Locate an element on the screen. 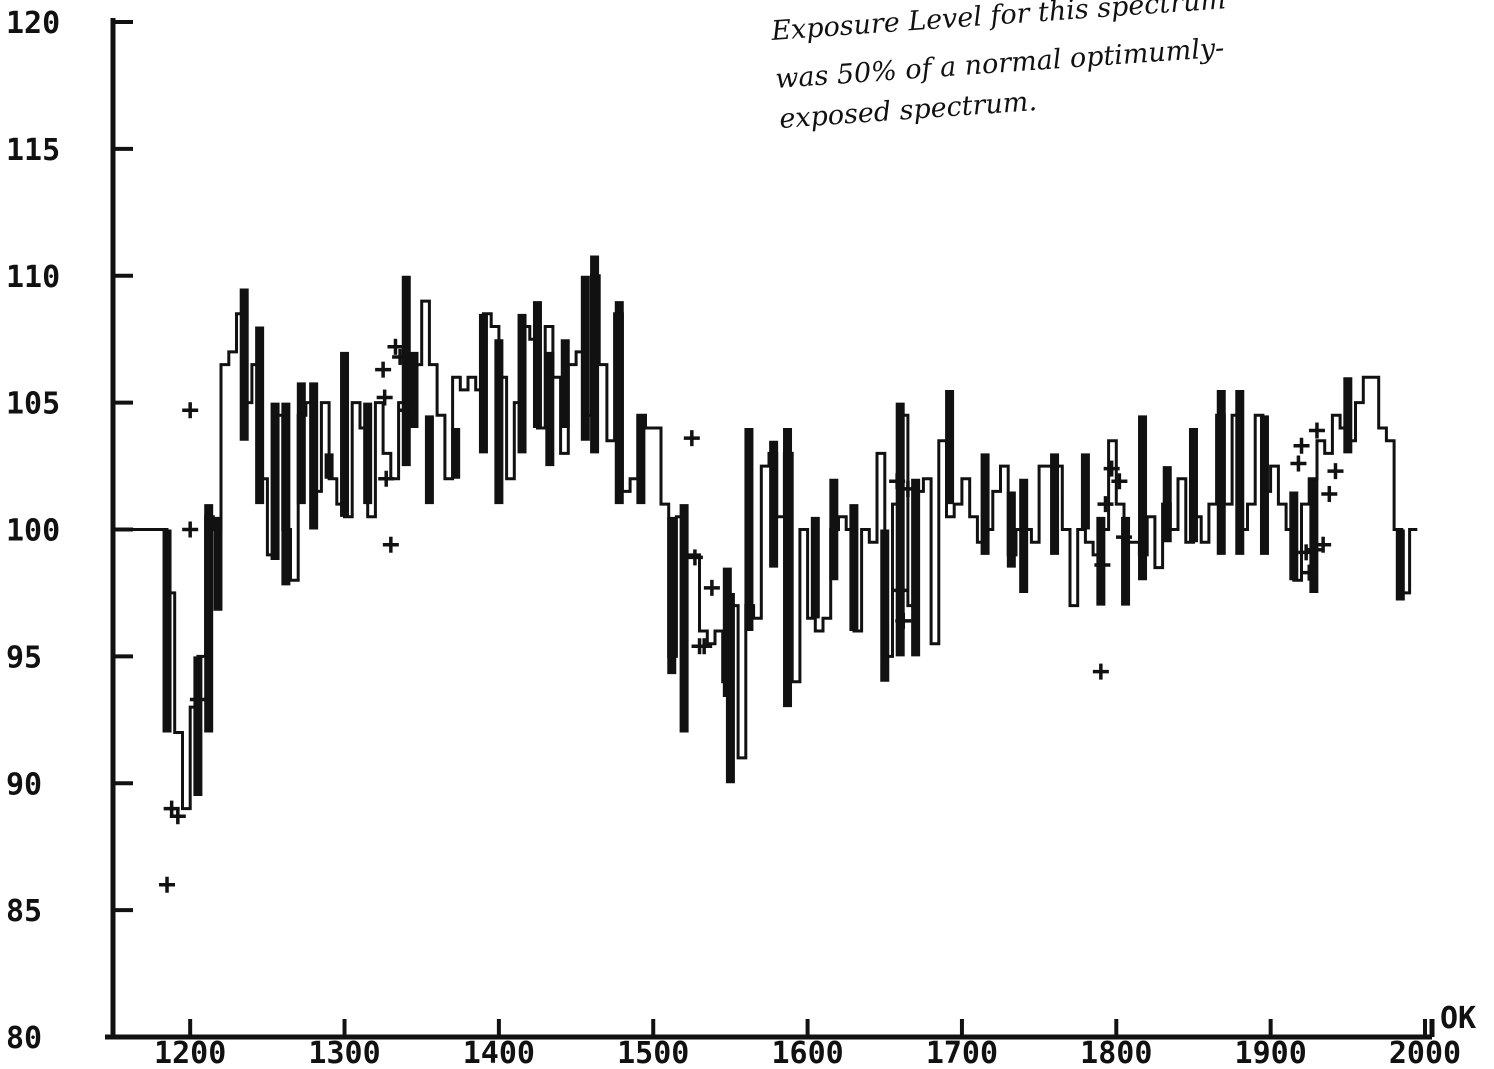 This screenshot has height=1069, width=1494. y-tick-label: 80 is located at coordinates (24, 1038).